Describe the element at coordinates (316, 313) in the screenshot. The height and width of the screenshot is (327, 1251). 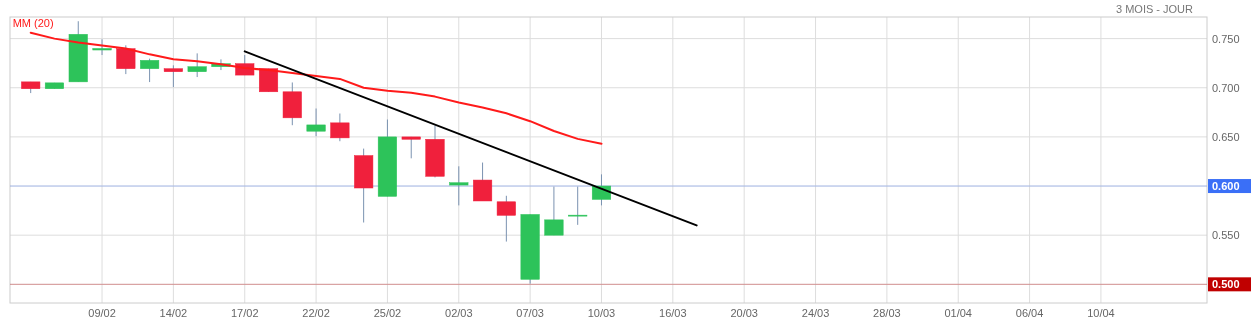
I see `x-tick-label: 22/02` at that location.